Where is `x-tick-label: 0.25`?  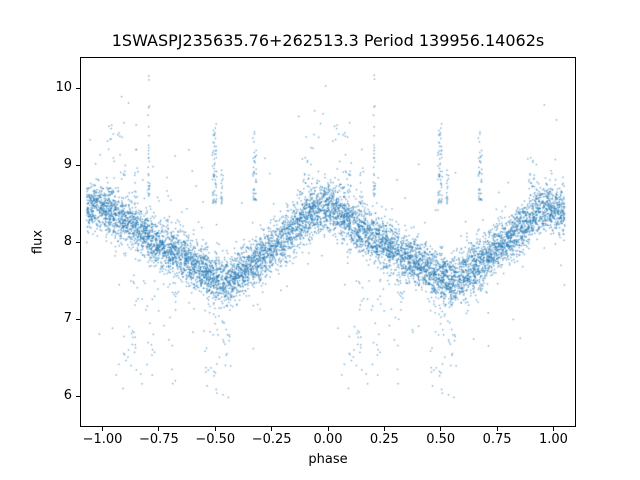 x-tick-label: 0.25 is located at coordinates (384, 439).